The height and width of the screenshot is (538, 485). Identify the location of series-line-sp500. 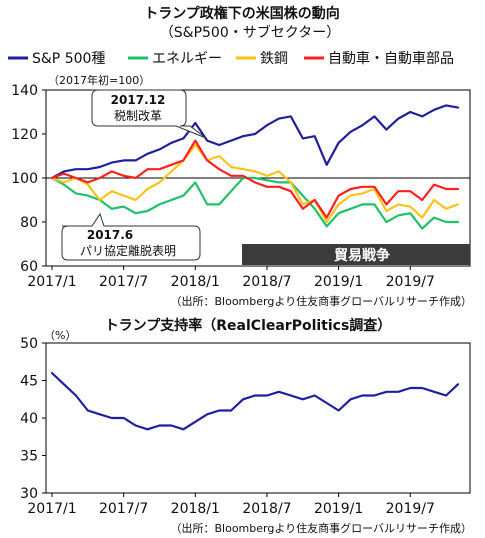
(255, 142).